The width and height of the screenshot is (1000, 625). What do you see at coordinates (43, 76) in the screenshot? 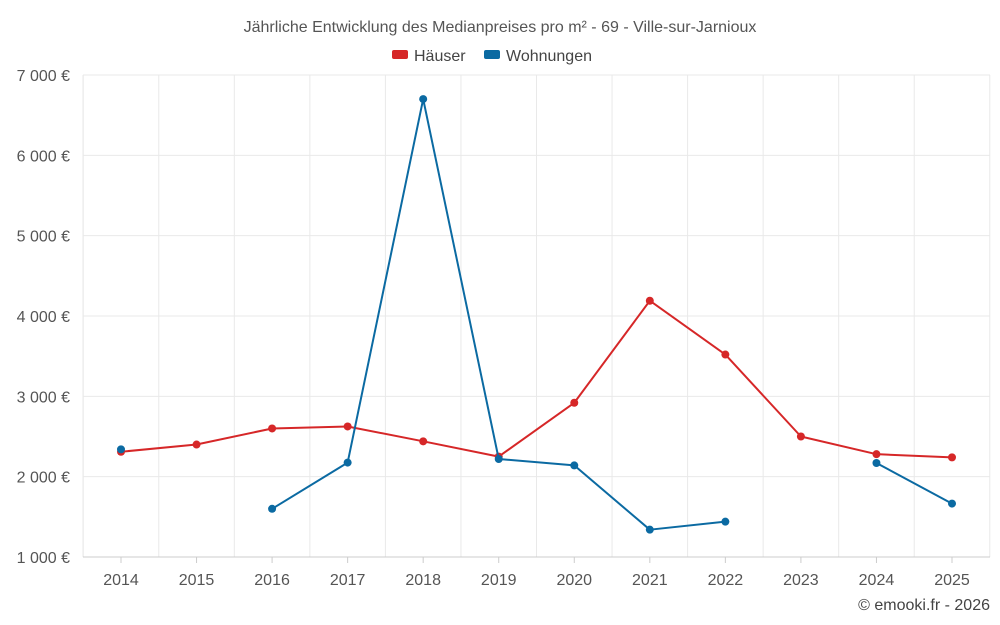
I see `y-tick-label: 7 000 €` at bounding box center [43, 76].